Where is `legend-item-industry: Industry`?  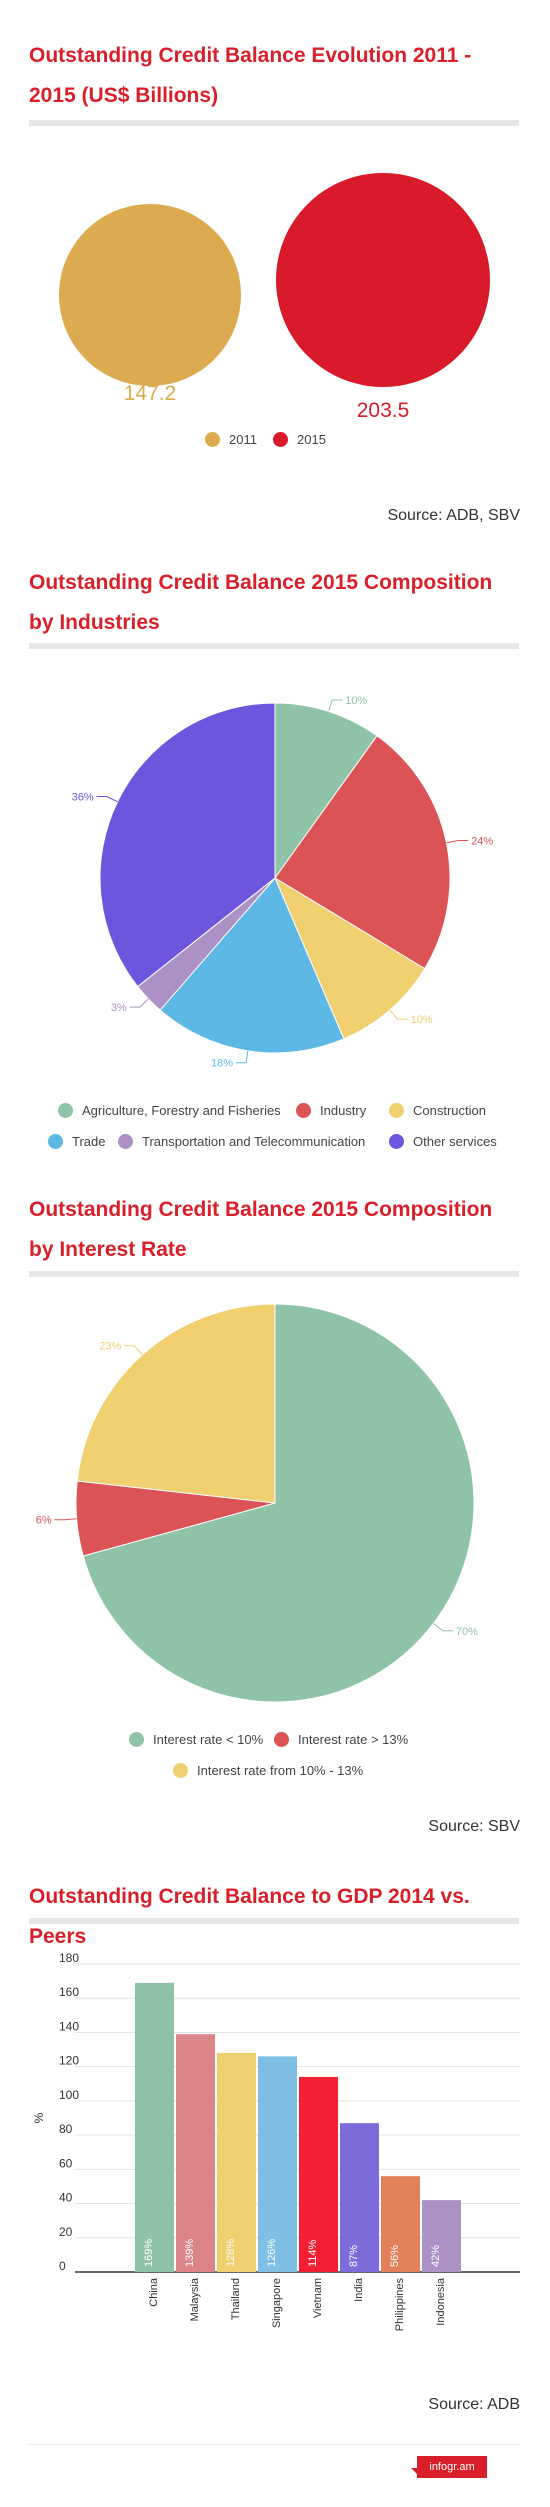
legend-item-industry: Industry is located at coordinates (331, 1111).